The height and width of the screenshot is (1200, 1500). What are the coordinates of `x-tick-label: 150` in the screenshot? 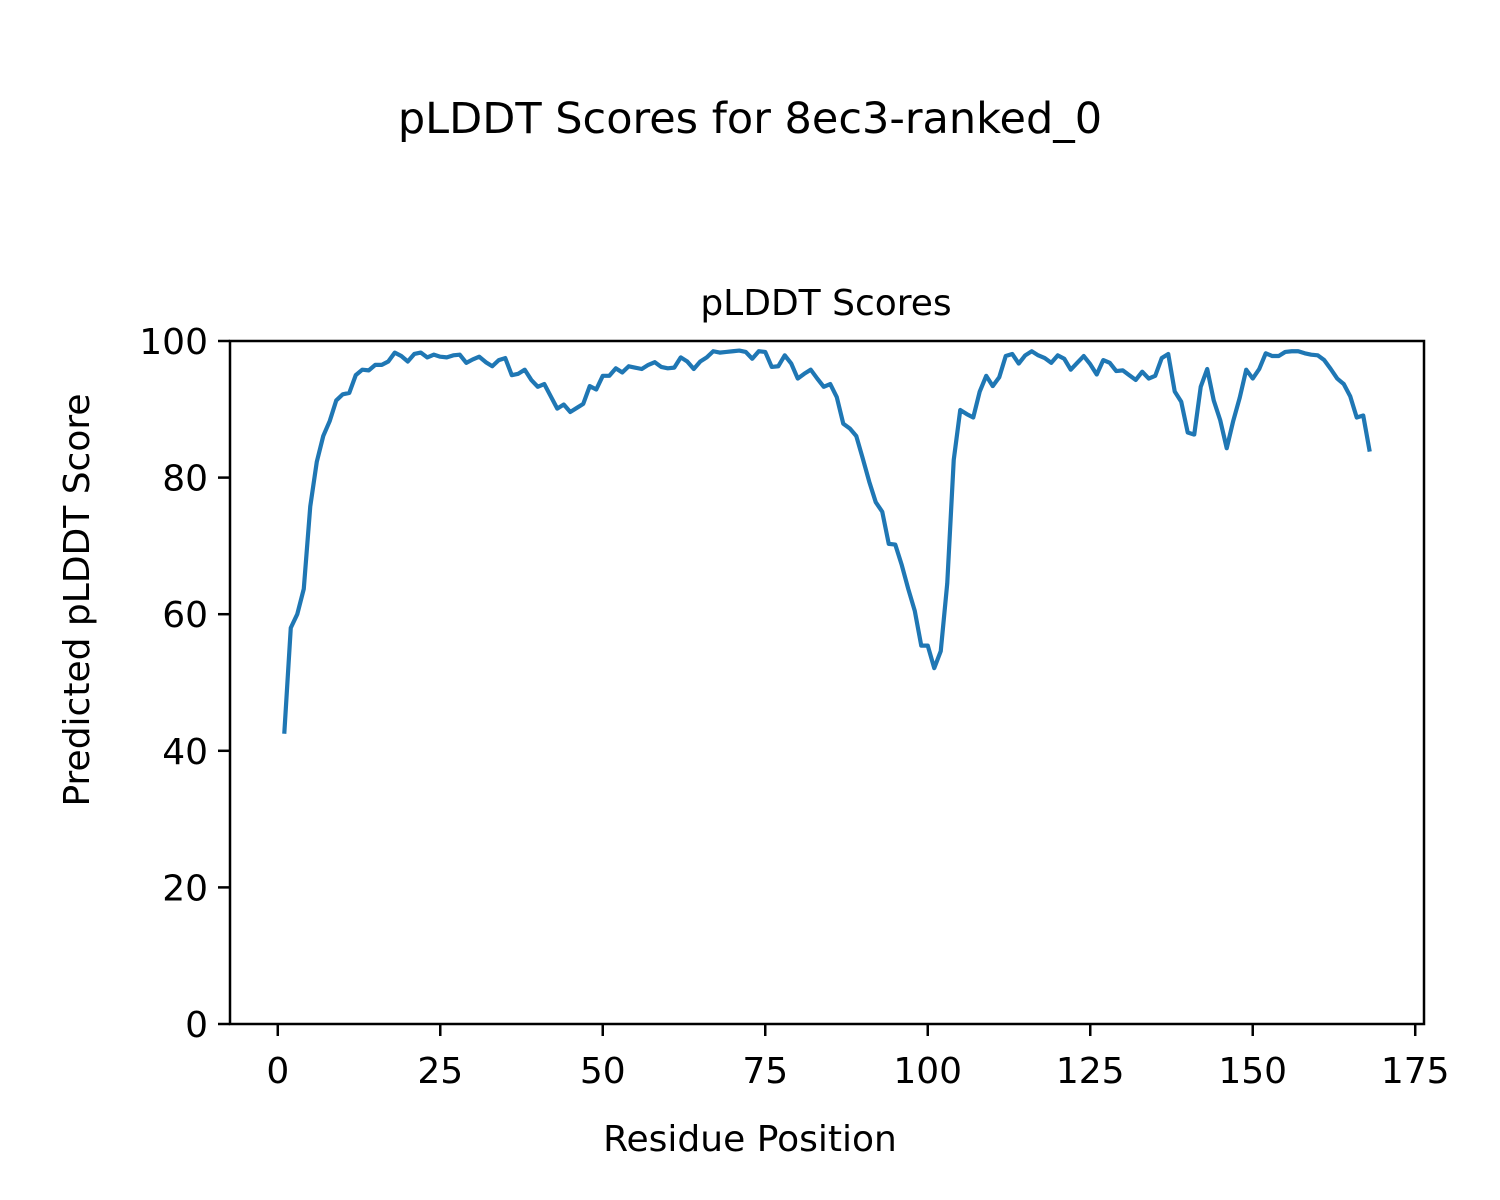 It's located at (1252, 1071).